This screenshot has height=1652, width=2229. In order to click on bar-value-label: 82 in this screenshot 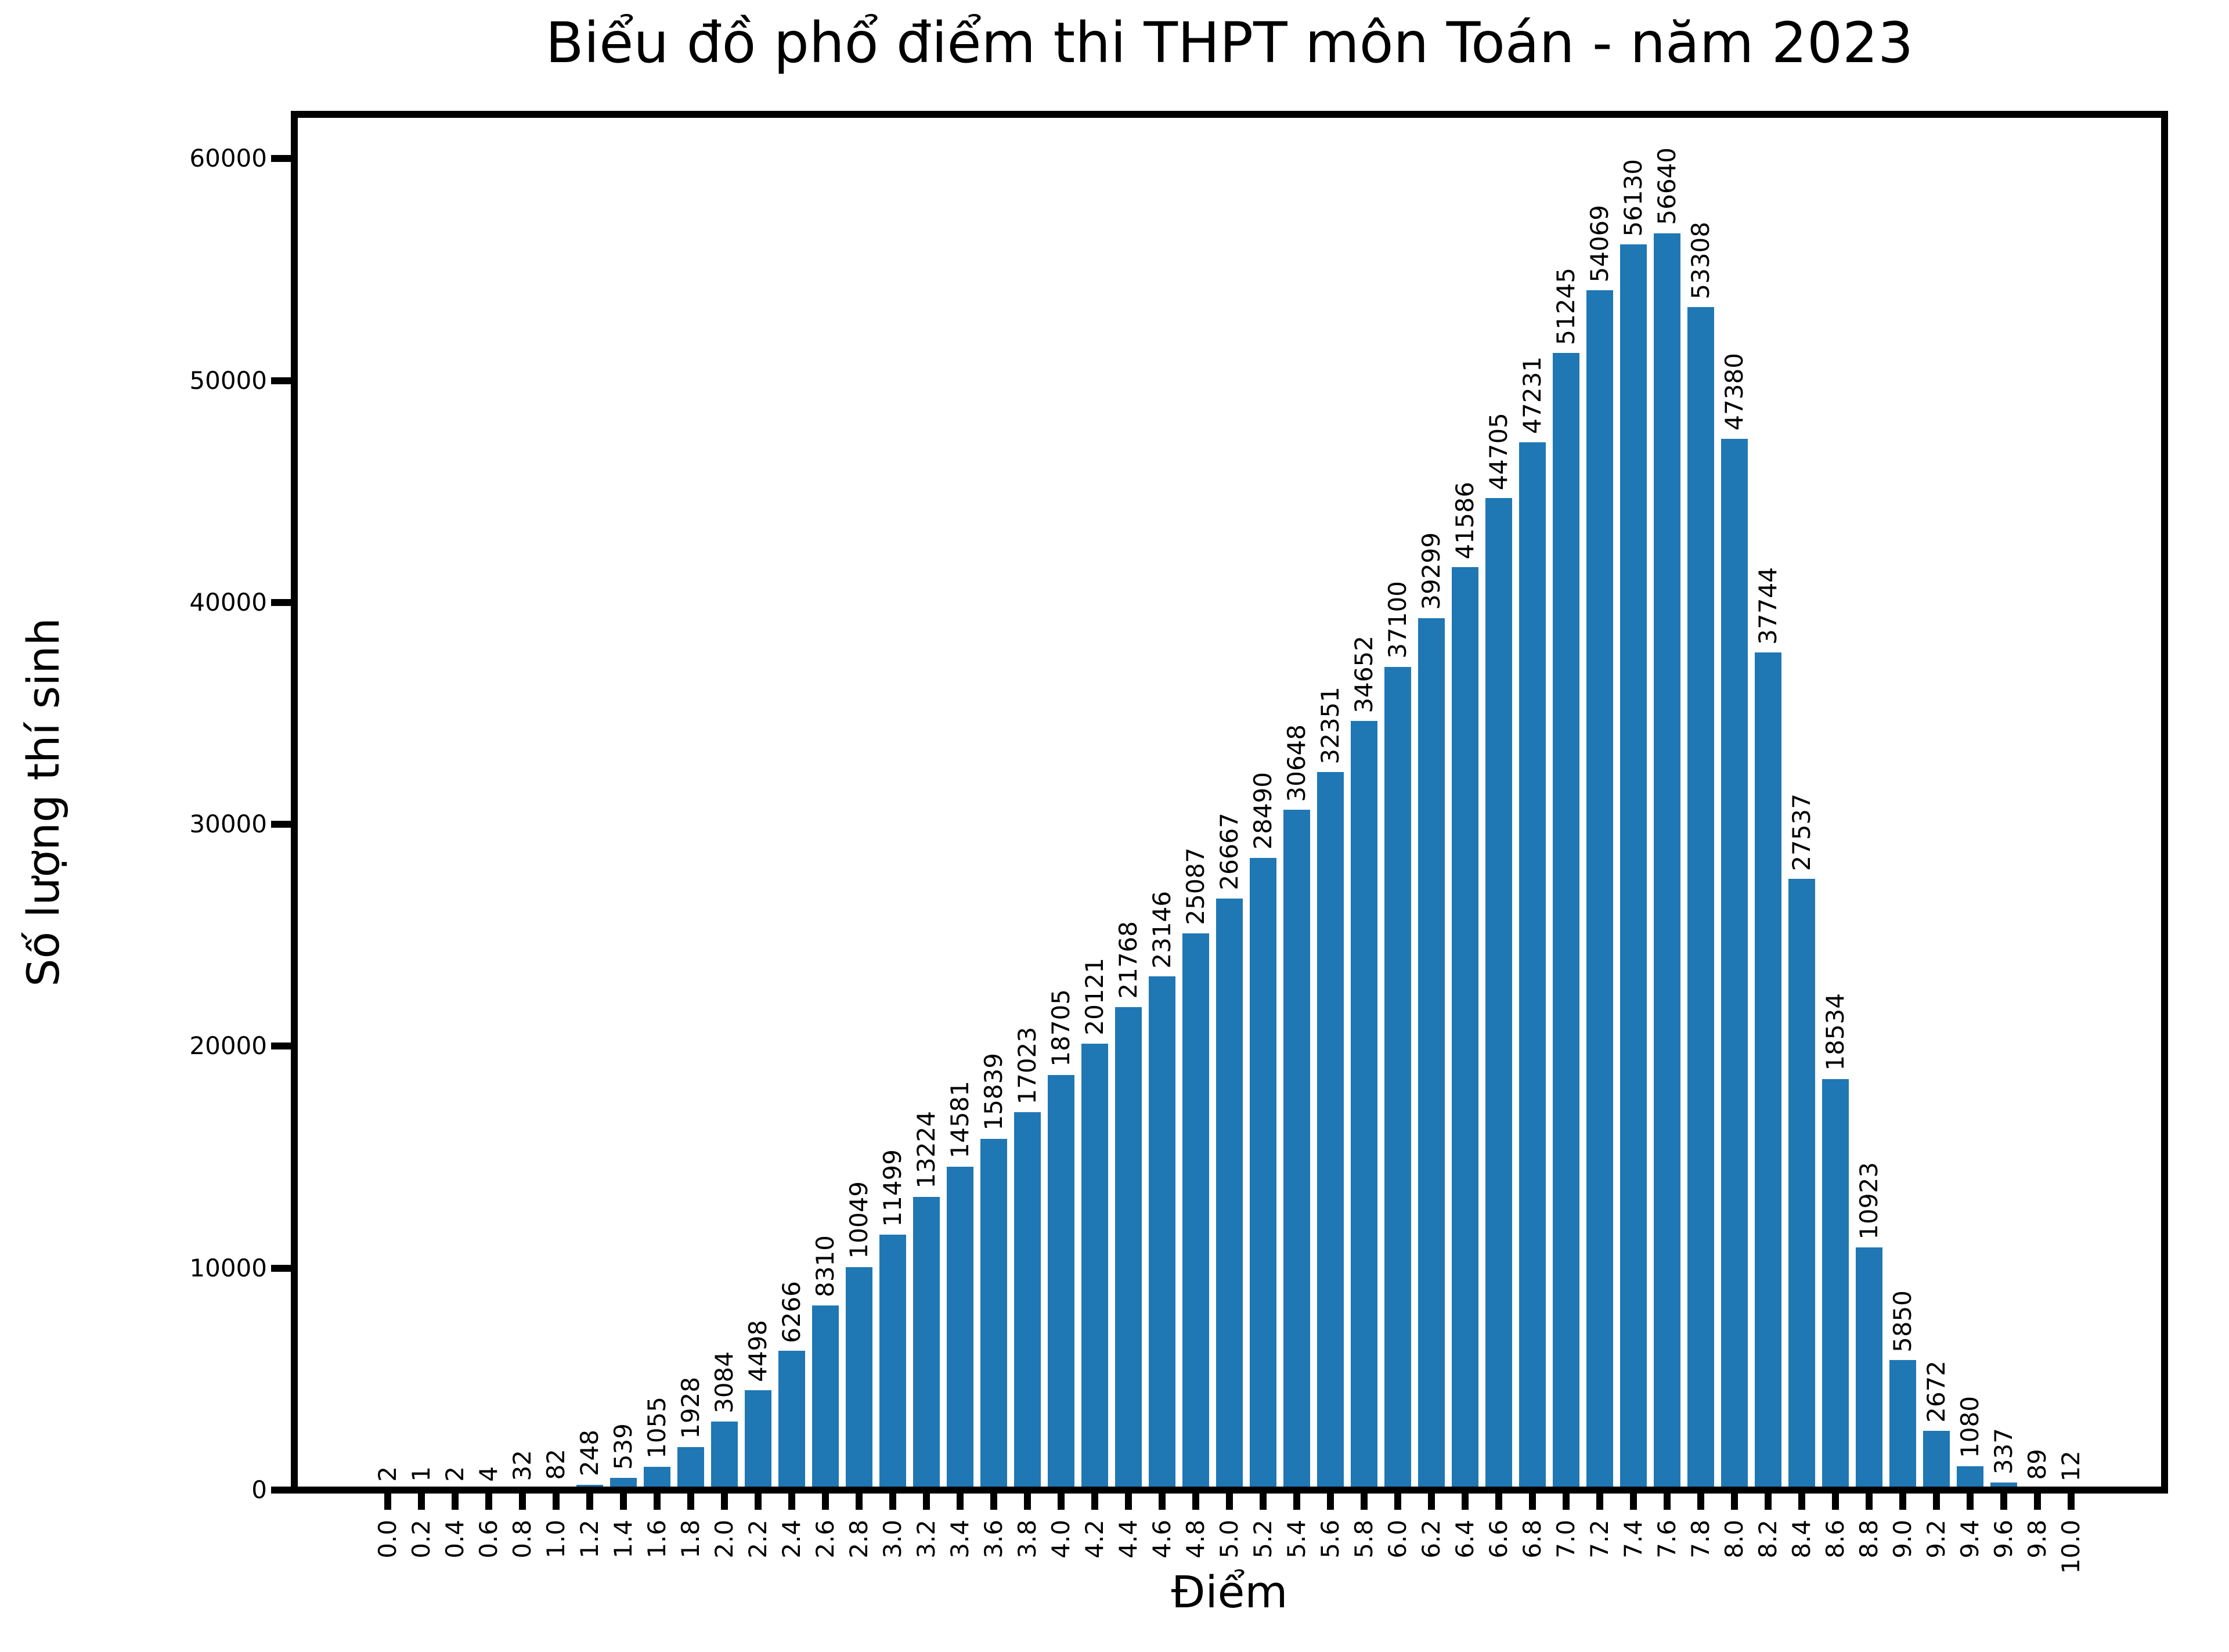, I will do `click(556, 1464)`.